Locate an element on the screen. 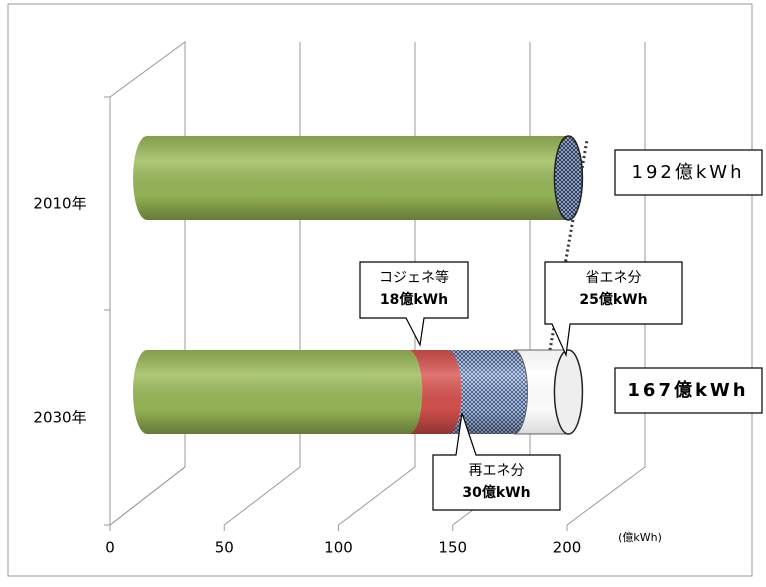 The image size is (766, 587). callout-cogen-text: 18億kWh is located at coordinates (414, 299).